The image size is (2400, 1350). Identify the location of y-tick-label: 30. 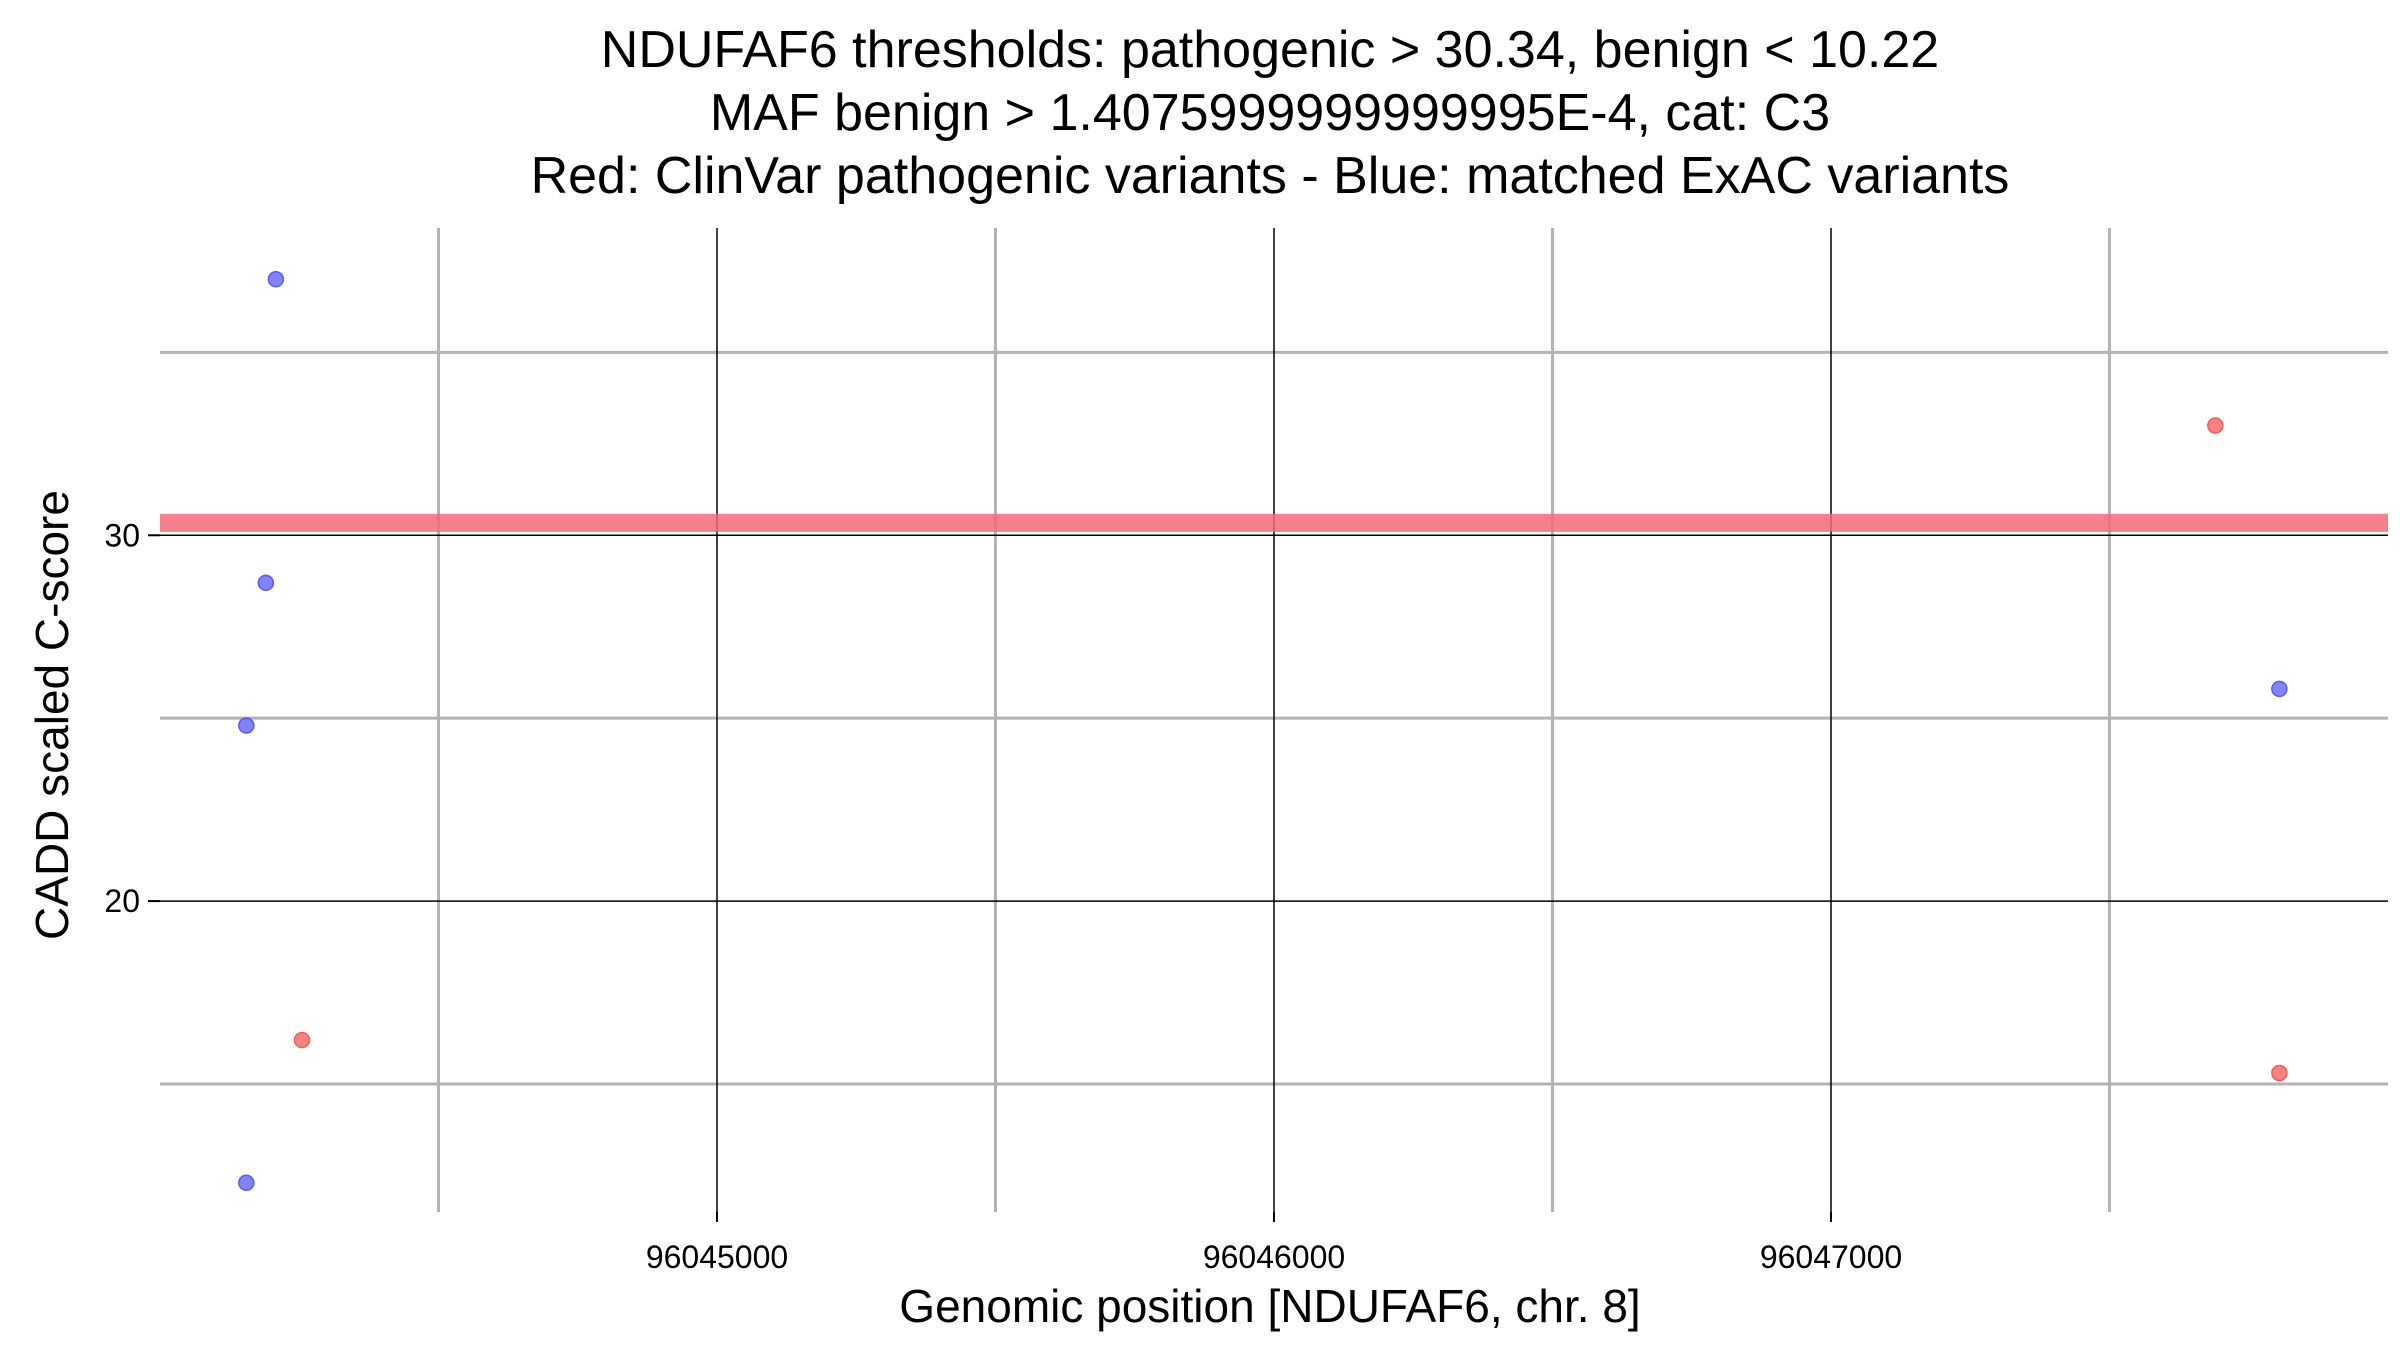
(122, 535).